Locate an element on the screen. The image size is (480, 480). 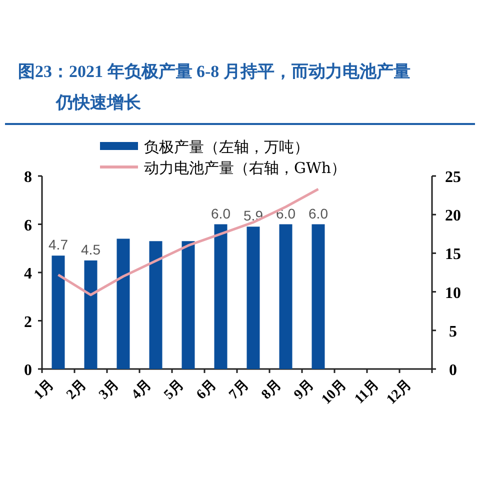
y2-tick-label: 5 is located at coordinates (453, 331).